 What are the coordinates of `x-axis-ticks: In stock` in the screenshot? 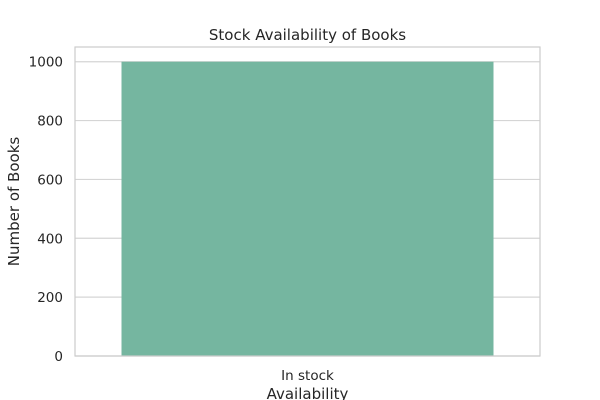 It's located at (307, 376).